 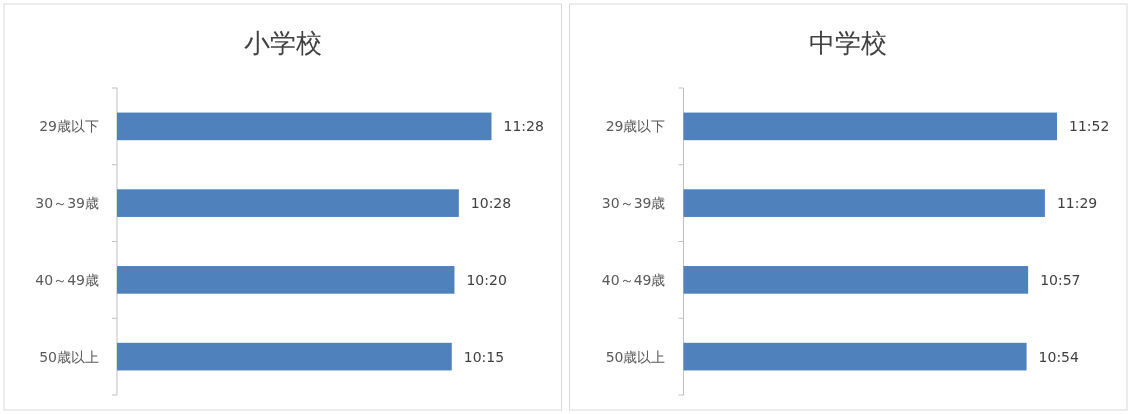 What do you see at coordinates (484, 356) in the screenshot?
I see `data-label: 10:15` at bounding box center [484, 356].